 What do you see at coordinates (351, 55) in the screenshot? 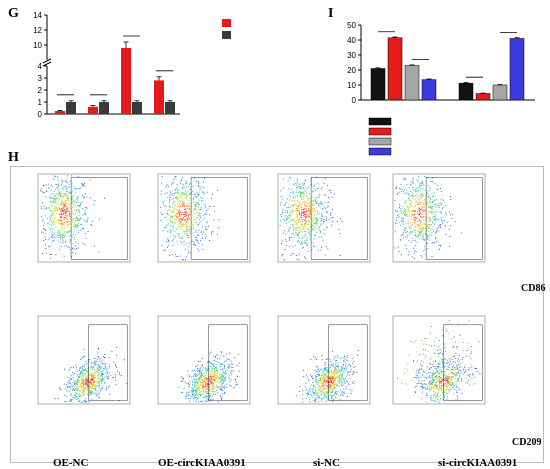
I see `y-tick-label: 30` at bounding box center [351, 55].